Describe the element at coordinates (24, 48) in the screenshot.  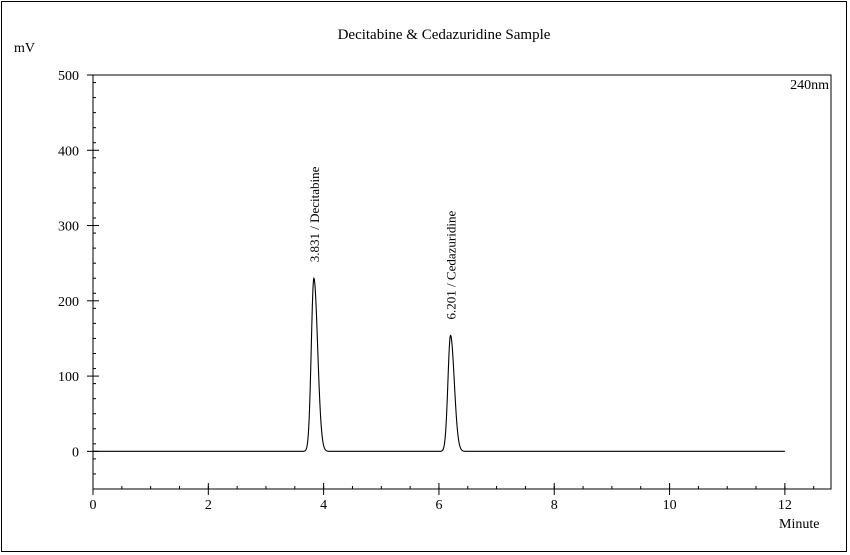
I see `y-axis-label: mV` at that location.